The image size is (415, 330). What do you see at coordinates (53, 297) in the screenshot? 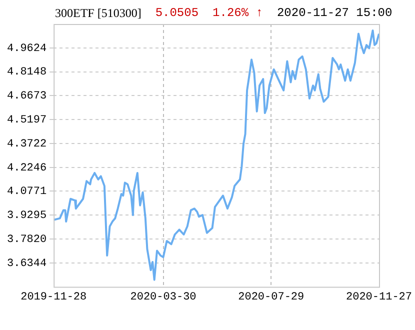
I see `x-tick-label: 2019-11-28` at bounding box center [53, 297].